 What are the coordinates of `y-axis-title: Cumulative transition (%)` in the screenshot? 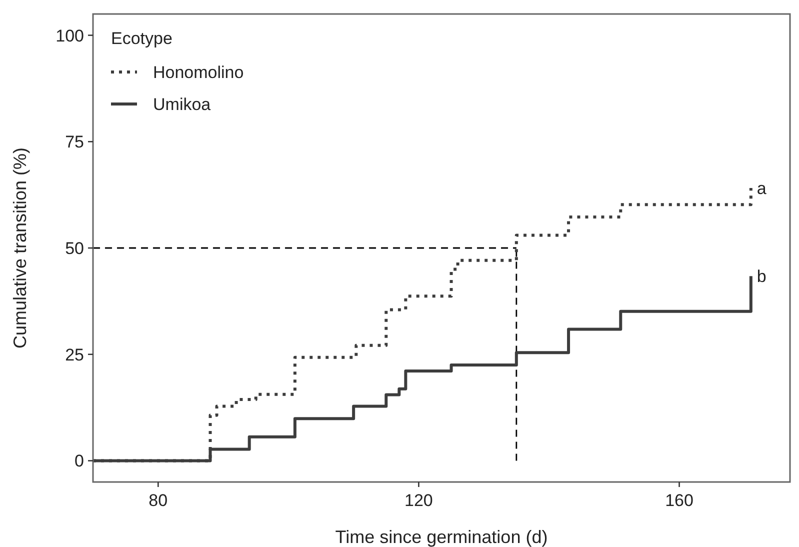 It's located at (20, 248).